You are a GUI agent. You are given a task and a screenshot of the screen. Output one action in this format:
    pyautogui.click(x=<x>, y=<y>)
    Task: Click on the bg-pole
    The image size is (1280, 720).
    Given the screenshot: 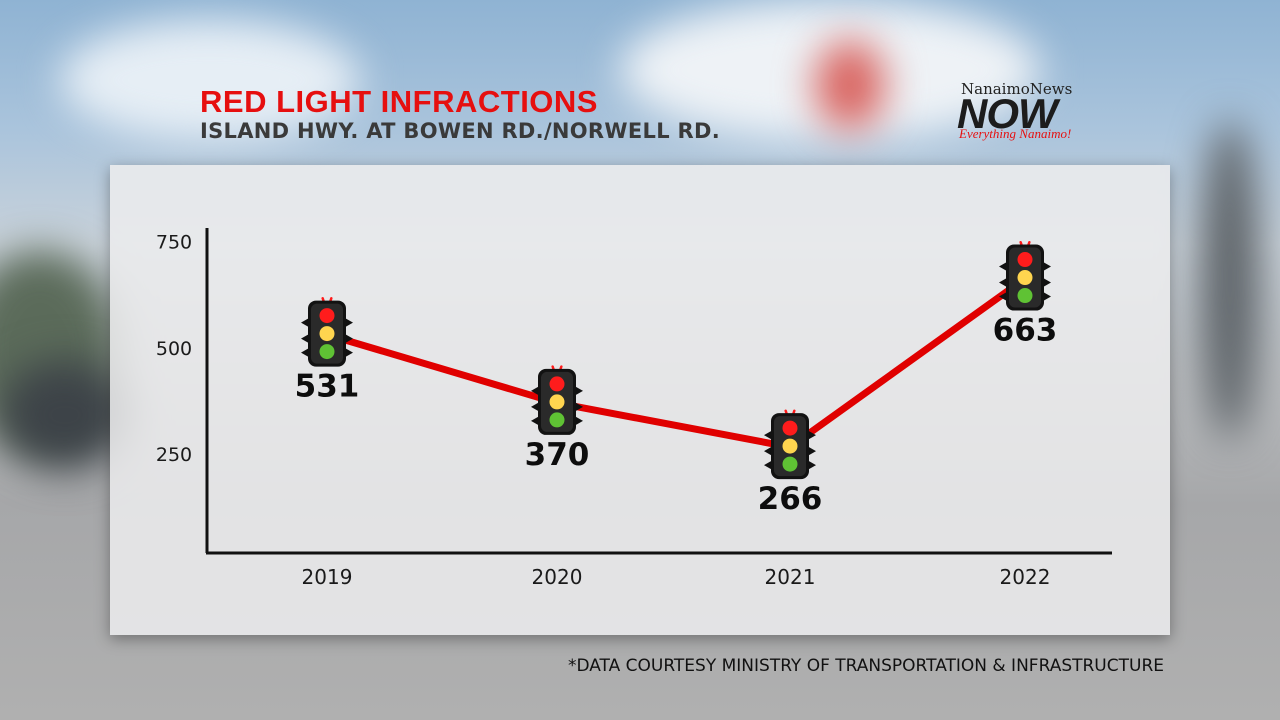 What is the action you would take?
    pyautogui.click(x=1230, y=280)
    